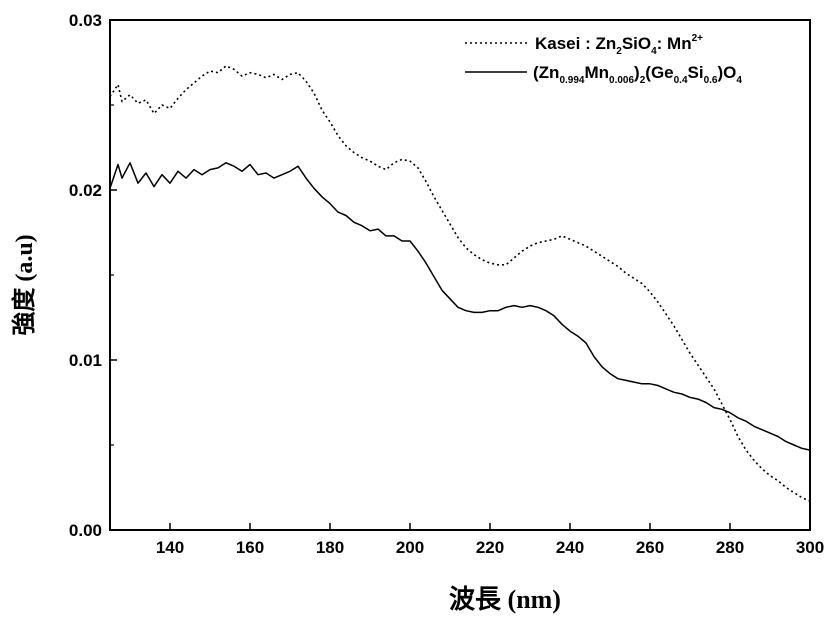 This screenshot has width=833, height=619. I want to click on x-tick-label: 200, so click(410, 547).